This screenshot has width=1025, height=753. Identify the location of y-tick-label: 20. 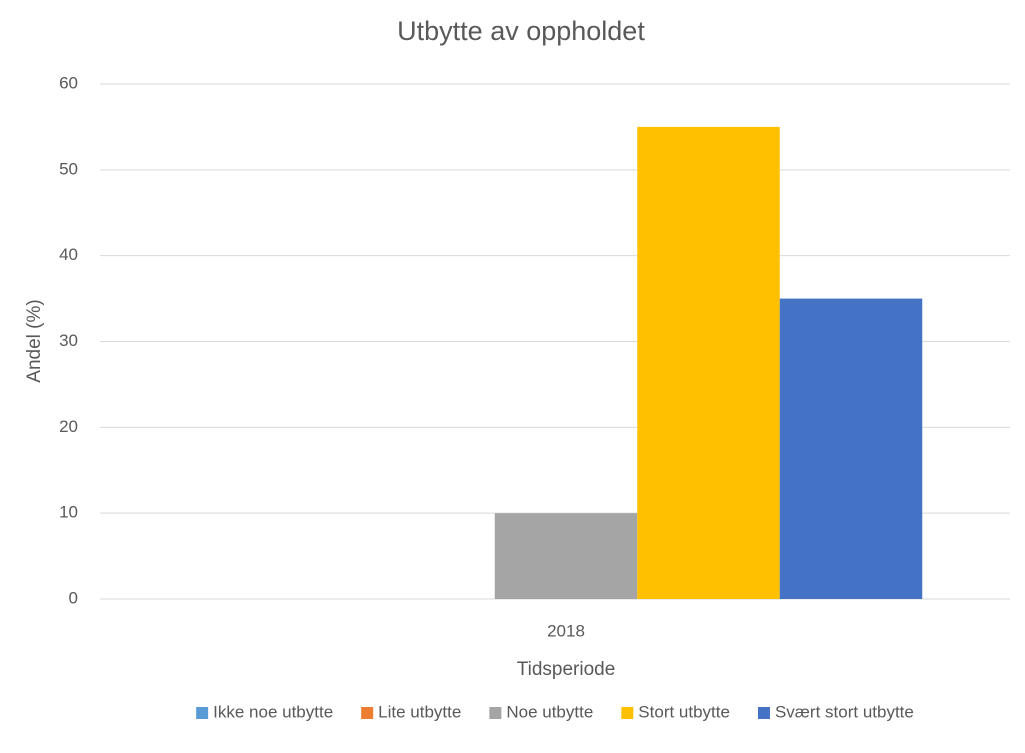
(68, 426).